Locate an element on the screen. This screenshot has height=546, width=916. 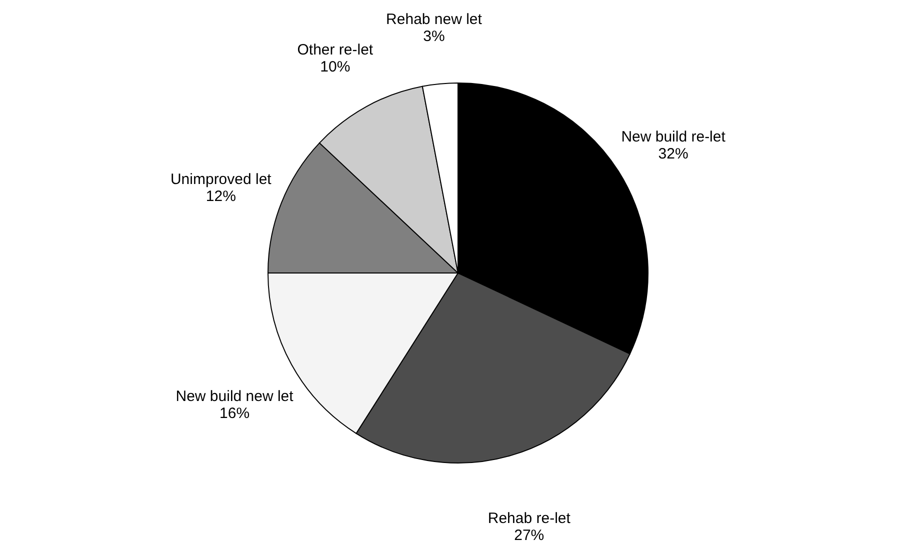
slice-label: Rehab re-let is located at coordinates (530, 518).